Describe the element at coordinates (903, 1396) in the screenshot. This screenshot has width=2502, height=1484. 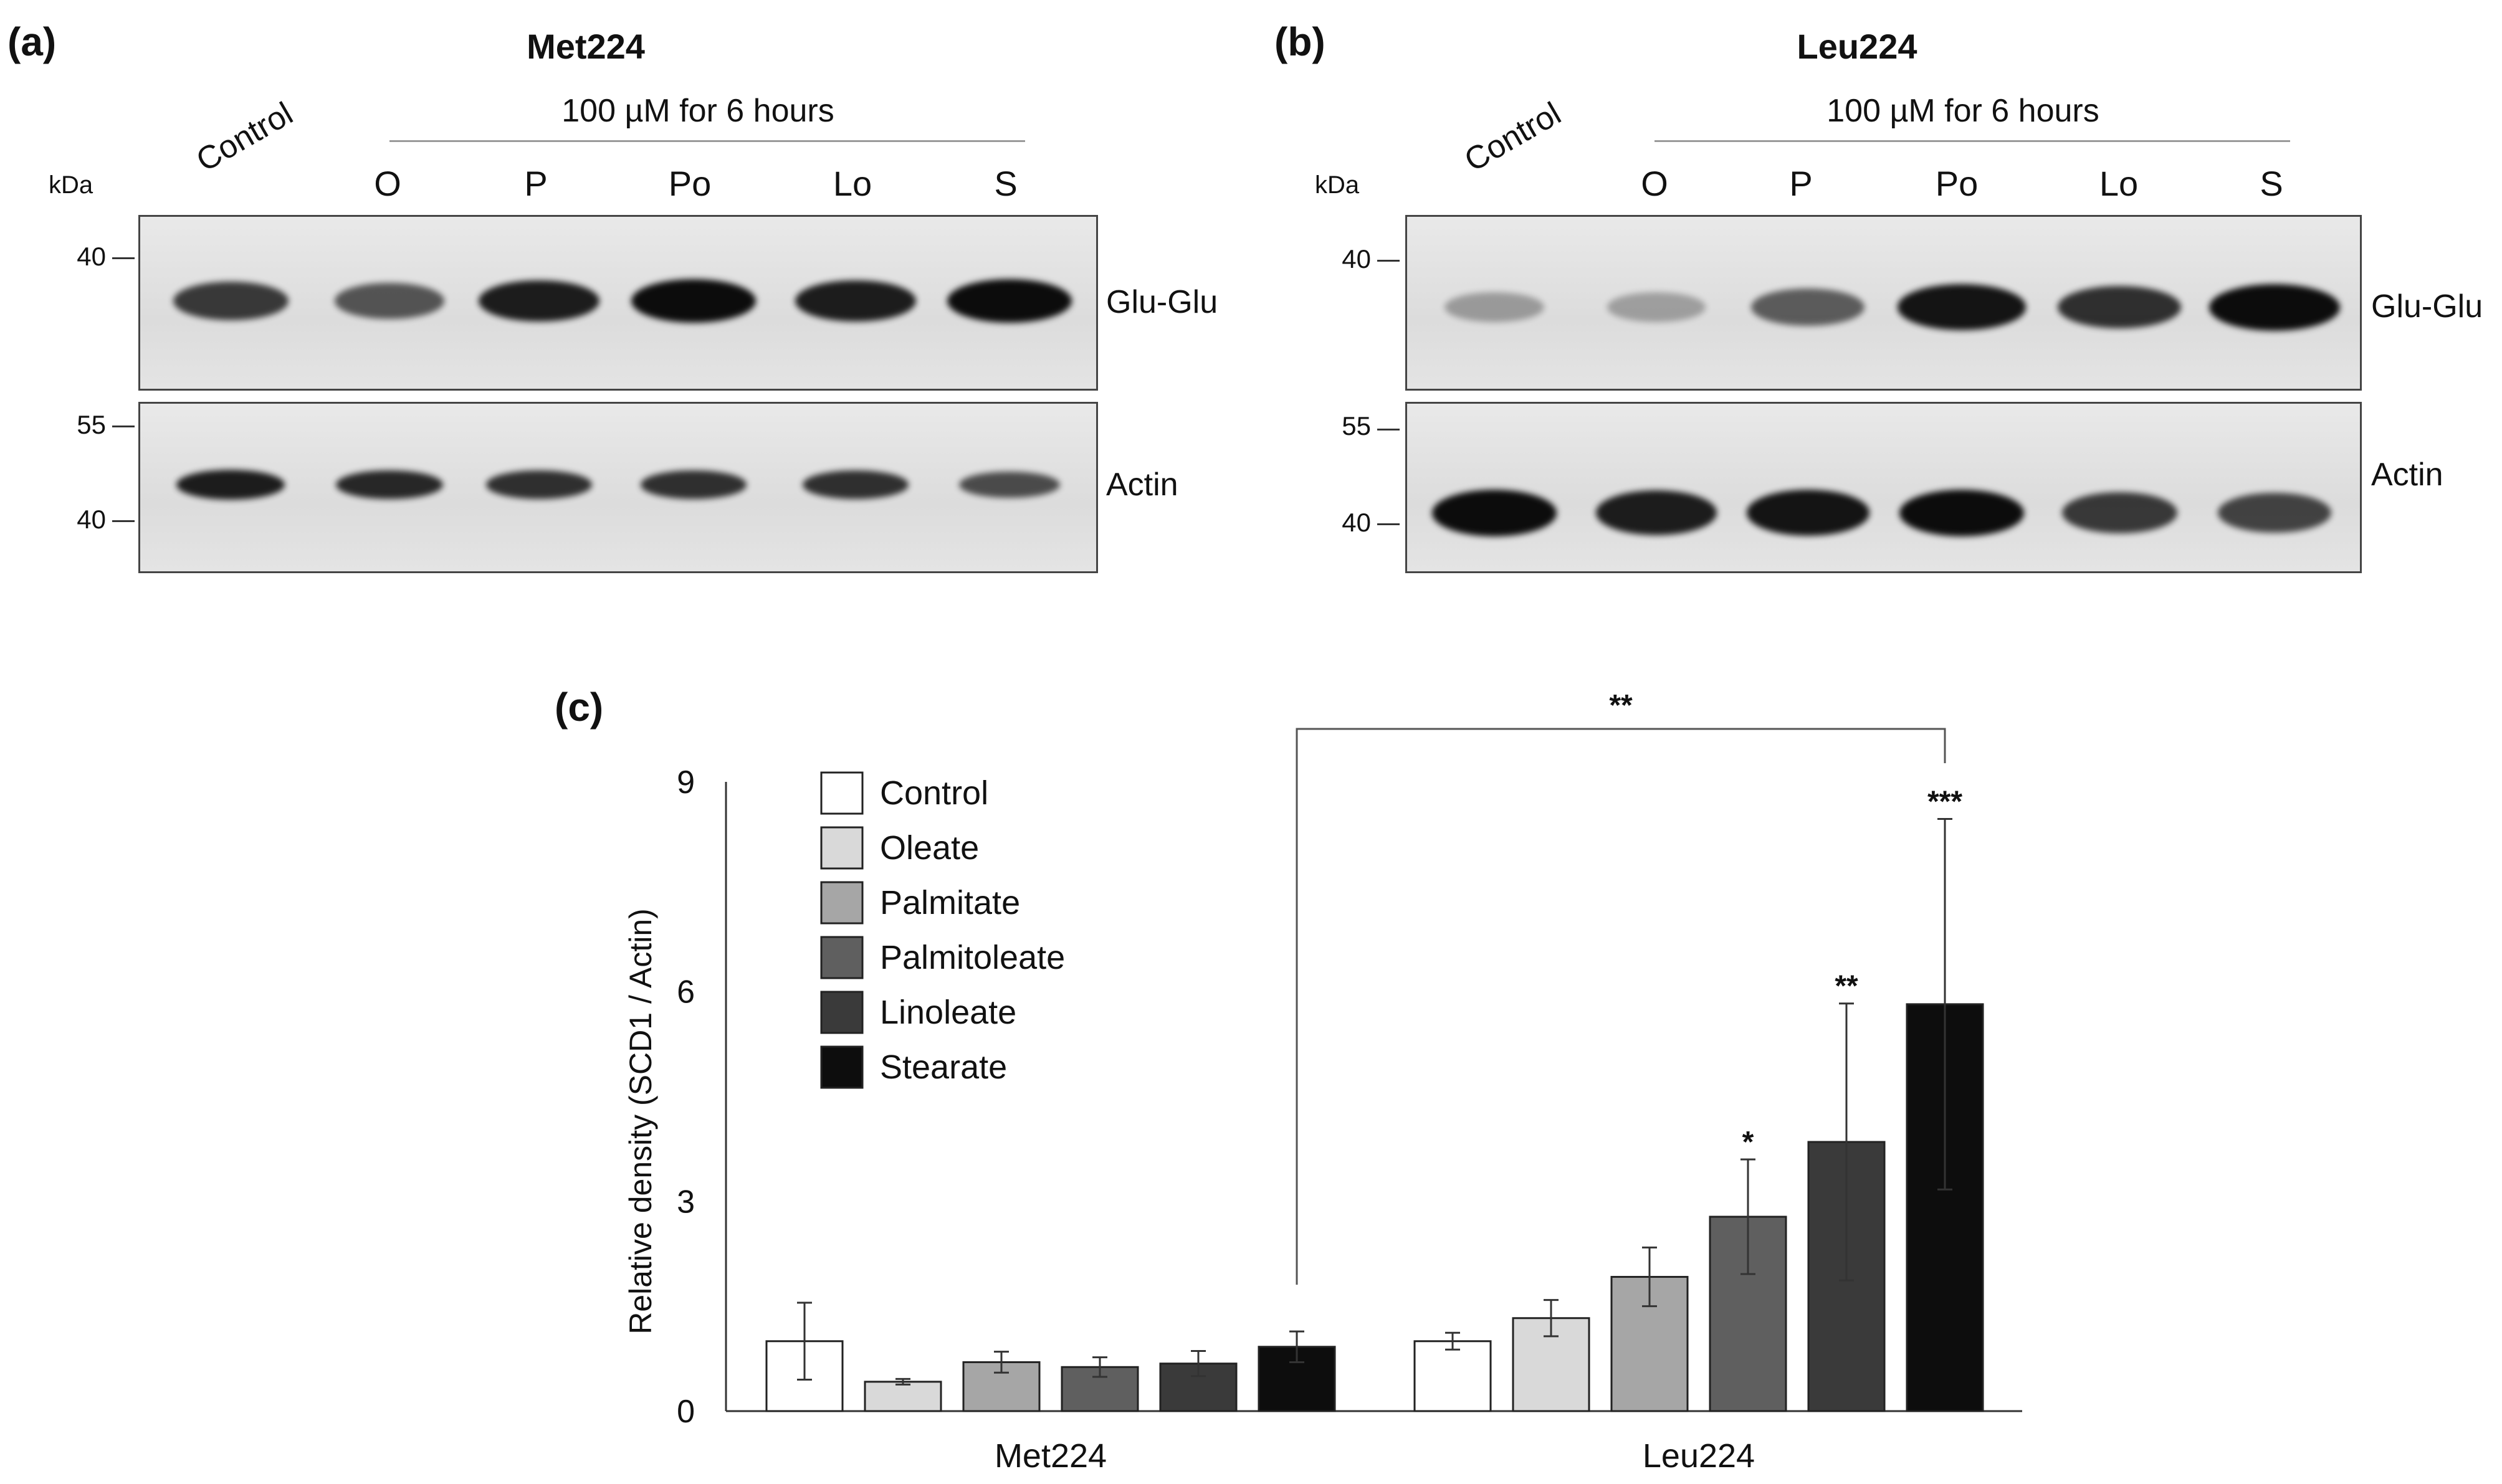
I see `bar-oleate-met224` at that location.